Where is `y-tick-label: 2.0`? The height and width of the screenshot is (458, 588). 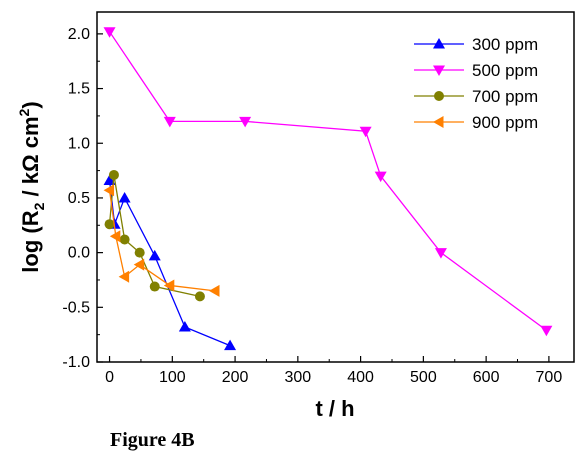 y-tick-label: 2.0 is located at coordinates (79, 34).